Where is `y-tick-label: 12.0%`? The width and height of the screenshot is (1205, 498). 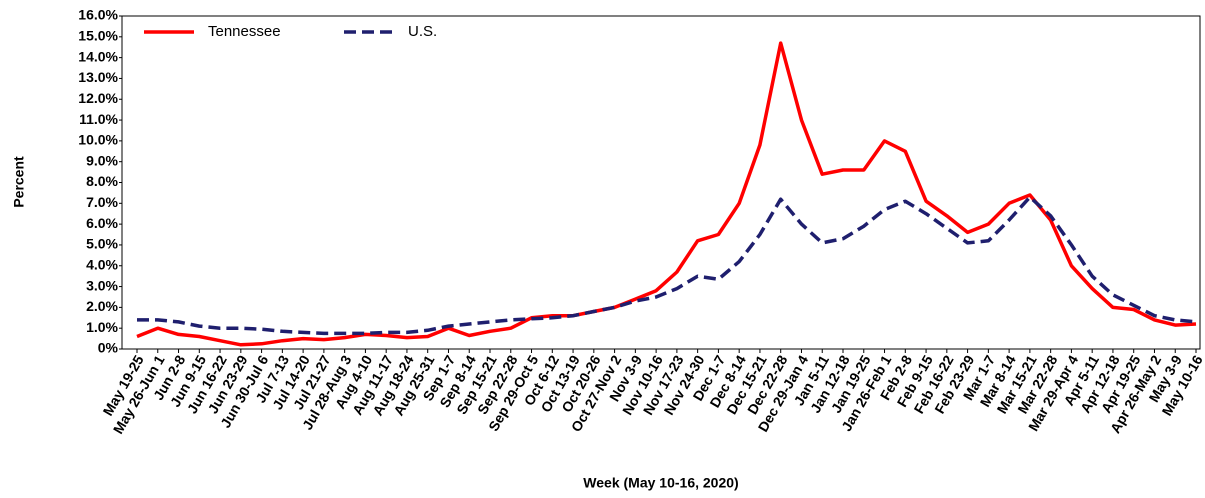
y-tick-label: 12.0% is located at coordinates (98, 98).